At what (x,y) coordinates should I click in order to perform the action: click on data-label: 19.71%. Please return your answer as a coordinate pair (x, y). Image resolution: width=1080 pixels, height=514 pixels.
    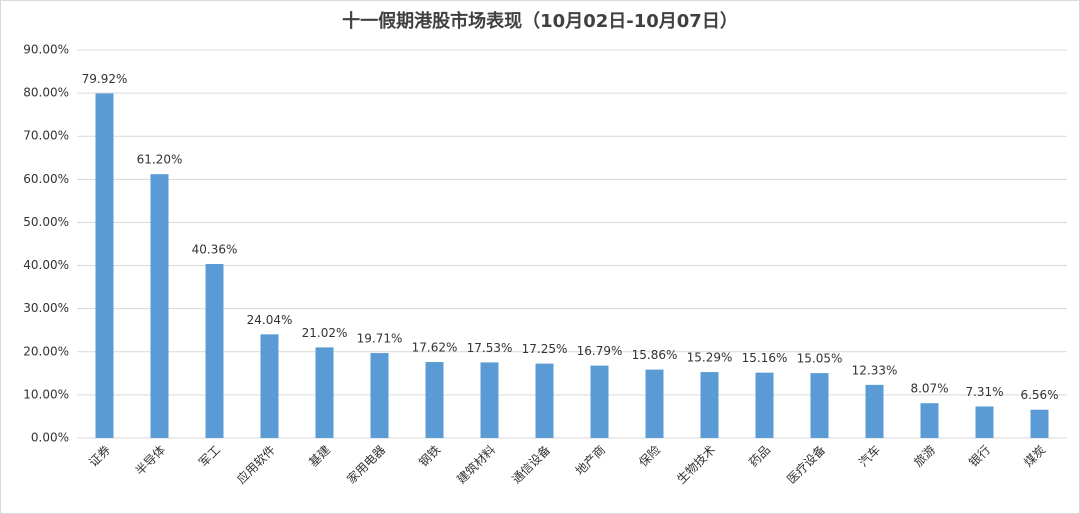
    Looking at the image, I should click on (380, 339).